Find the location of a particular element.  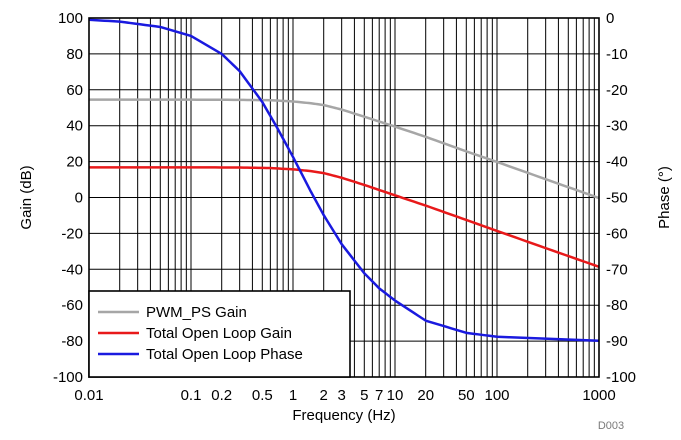

right-y-axis-title: Phase (°) is located at coordinates (664, 197).